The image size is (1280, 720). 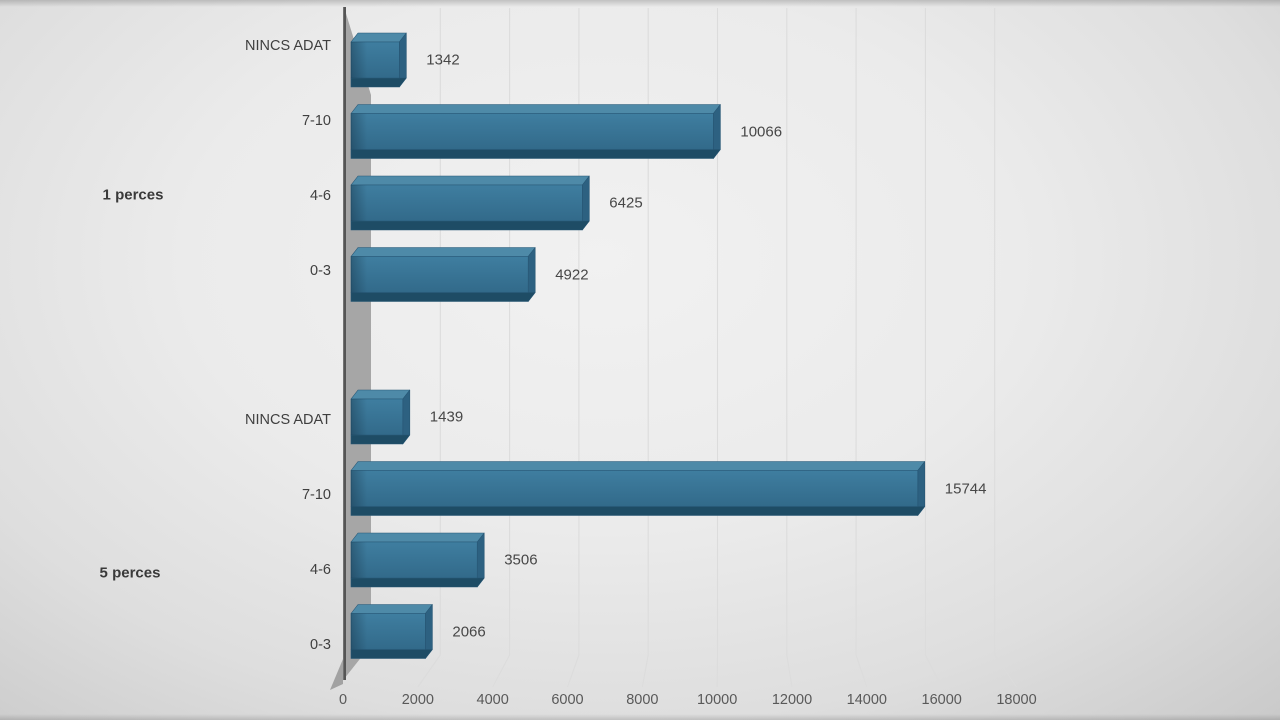 What do you see at coordinates (343, 700) in the screenshot?
I see `x-tick-label: 0` at bounding box center [343, 700].